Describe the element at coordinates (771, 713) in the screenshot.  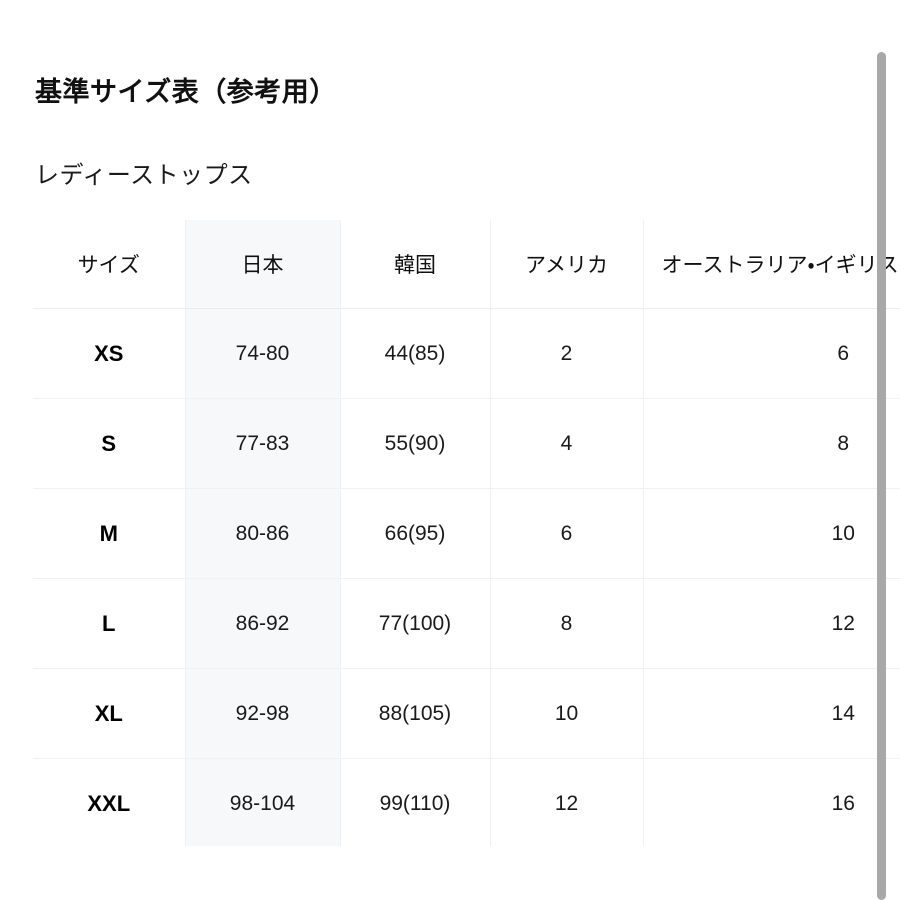
I see `cell-australia-uk: 14` at that location.